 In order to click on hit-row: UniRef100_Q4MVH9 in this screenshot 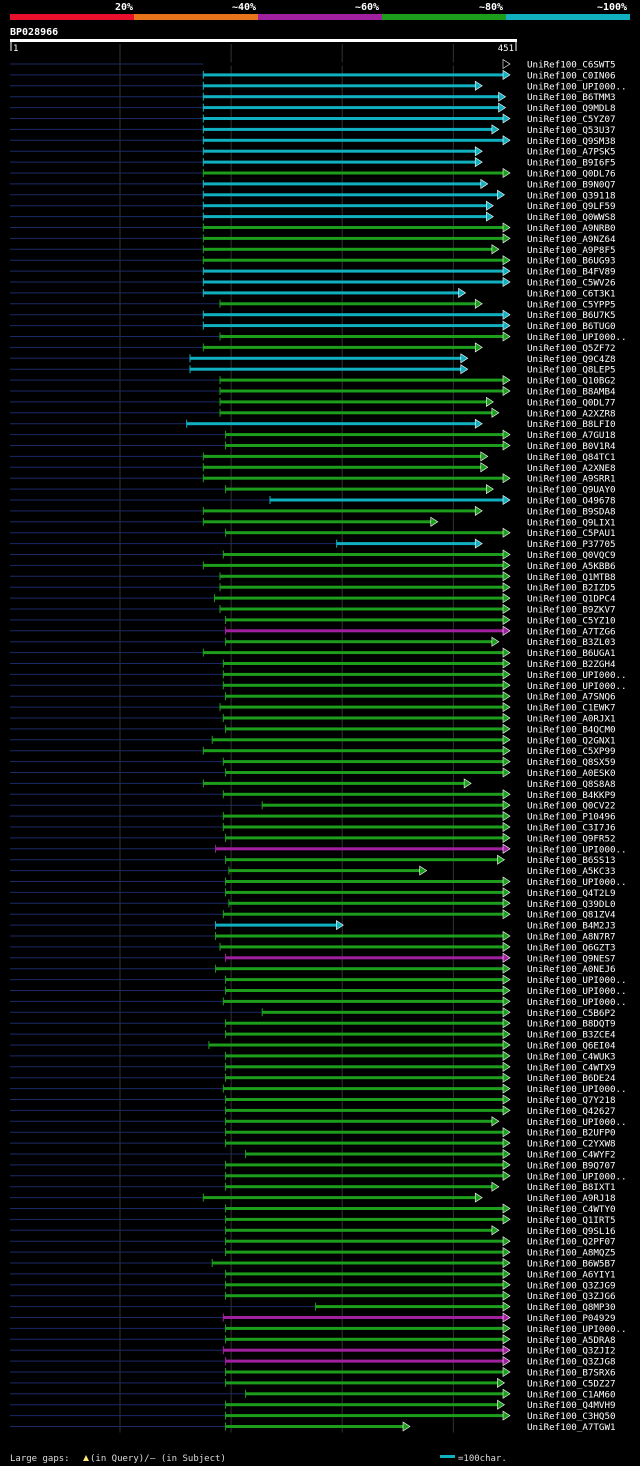, I will do `click(313, 1405)`.